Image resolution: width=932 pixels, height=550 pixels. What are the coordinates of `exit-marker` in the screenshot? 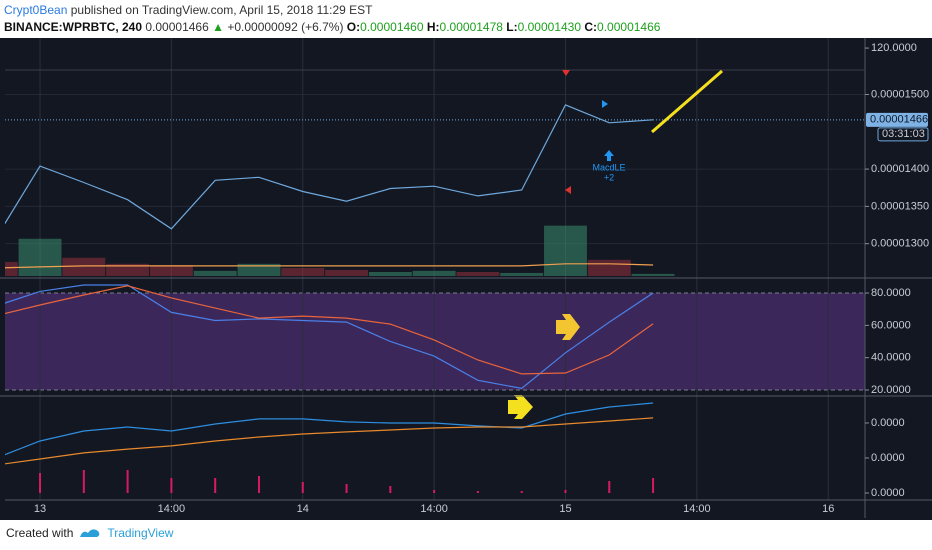 It's located at (568, 190).